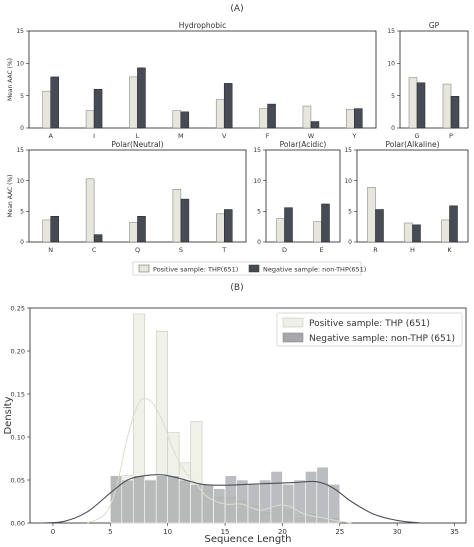 The height and width of the screenshot is (547, 474). What do you see at coordinates (311, 136) in the screenshot?
I see `x-tick-label: W` at bounding box center [311, 136].